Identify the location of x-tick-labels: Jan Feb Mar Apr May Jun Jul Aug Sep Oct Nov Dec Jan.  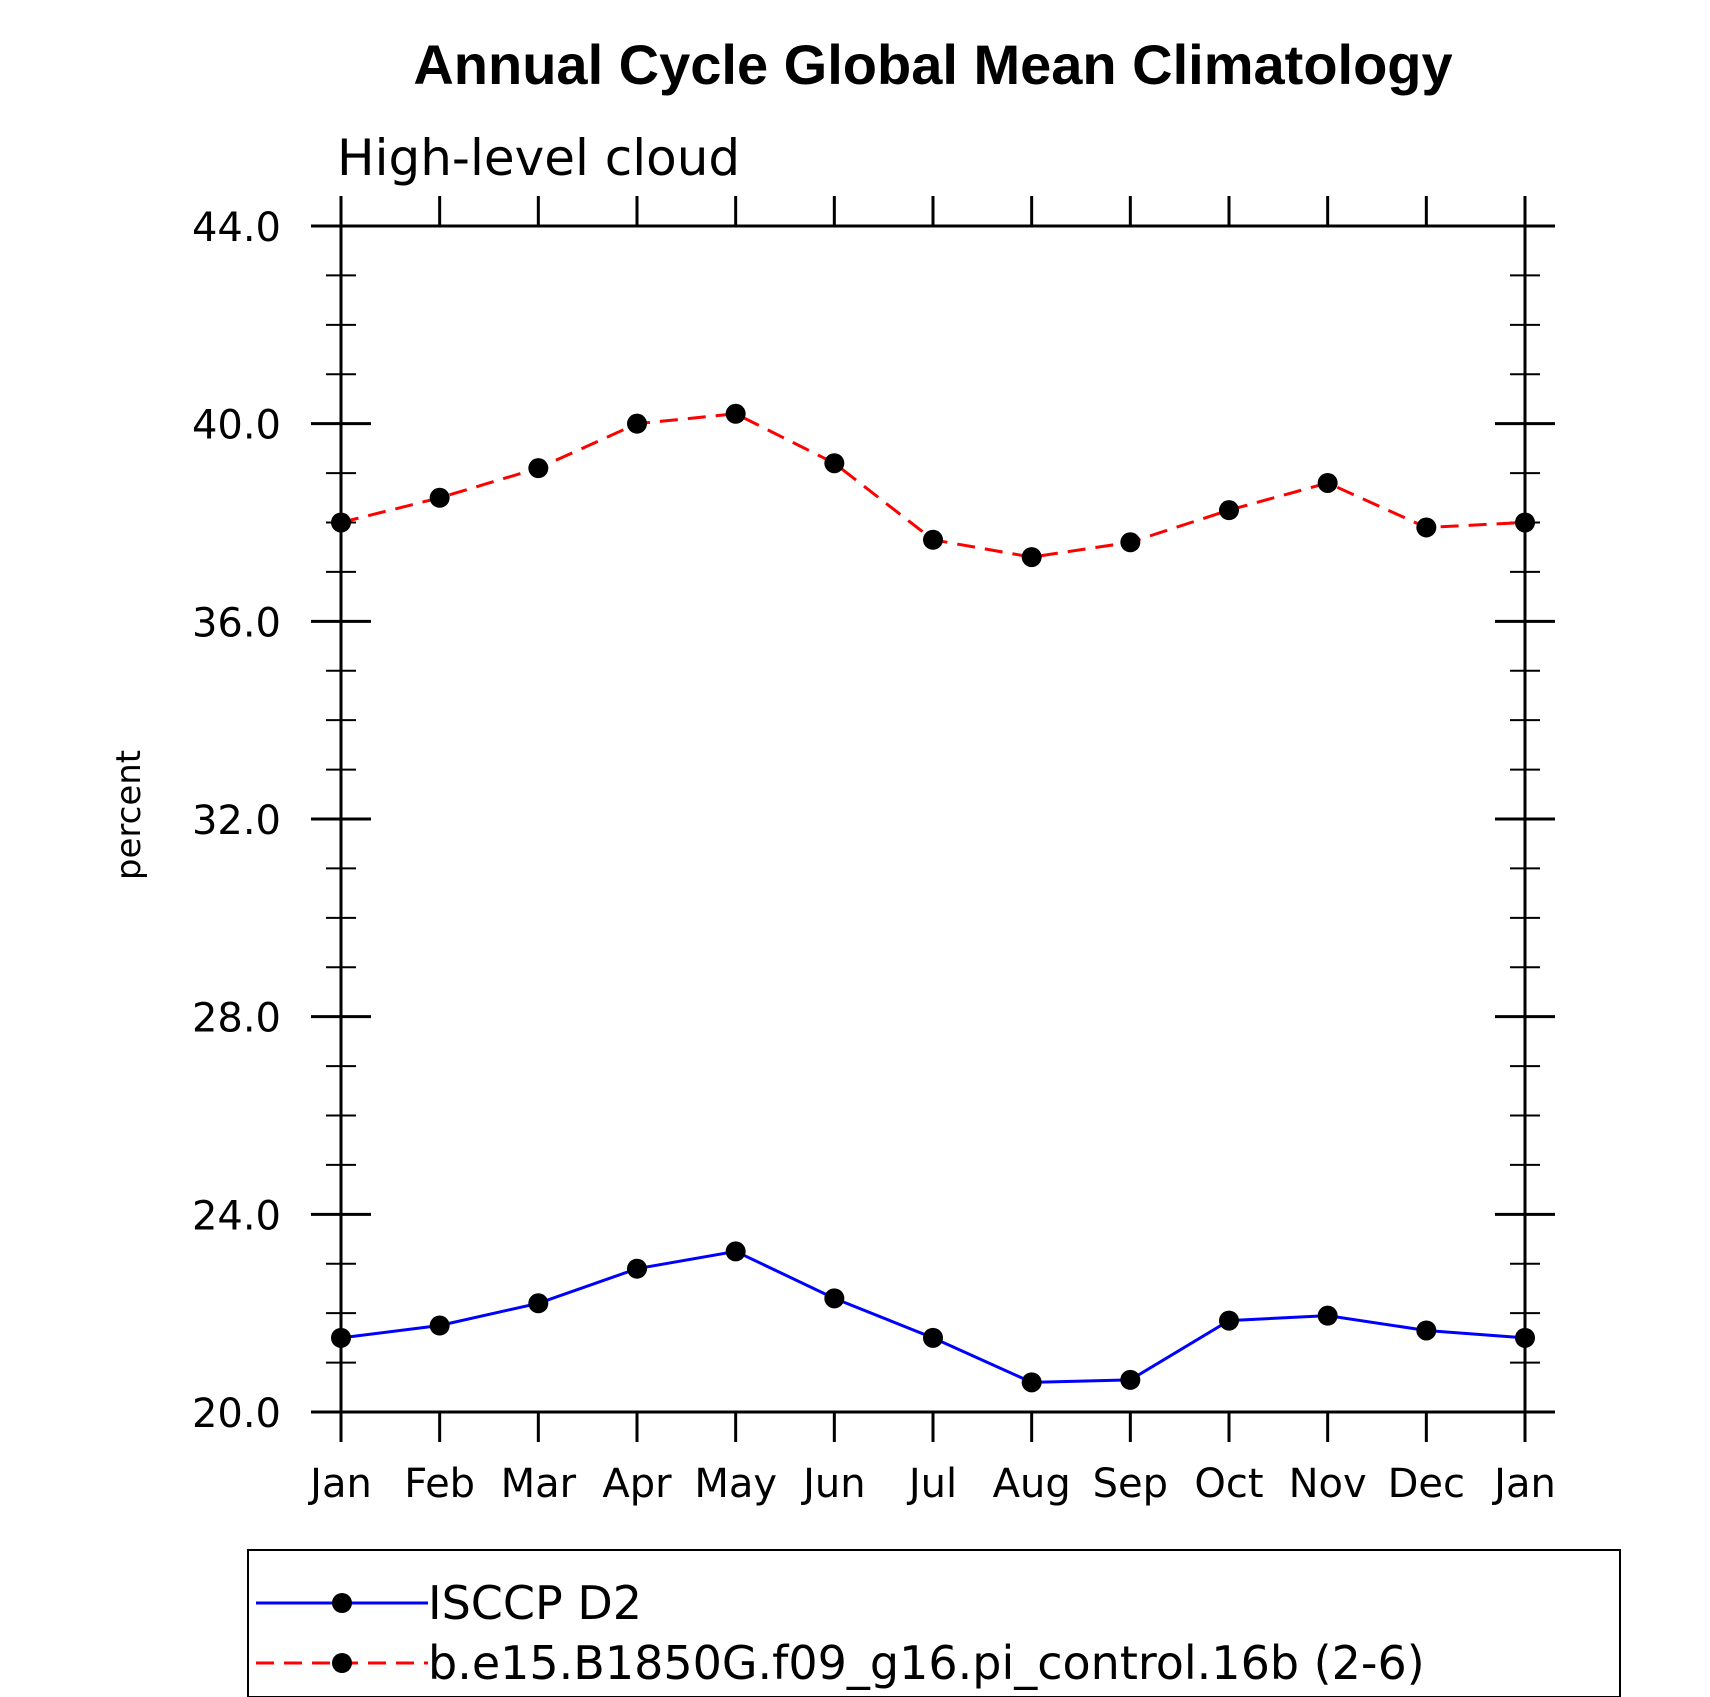
(931, 1484).